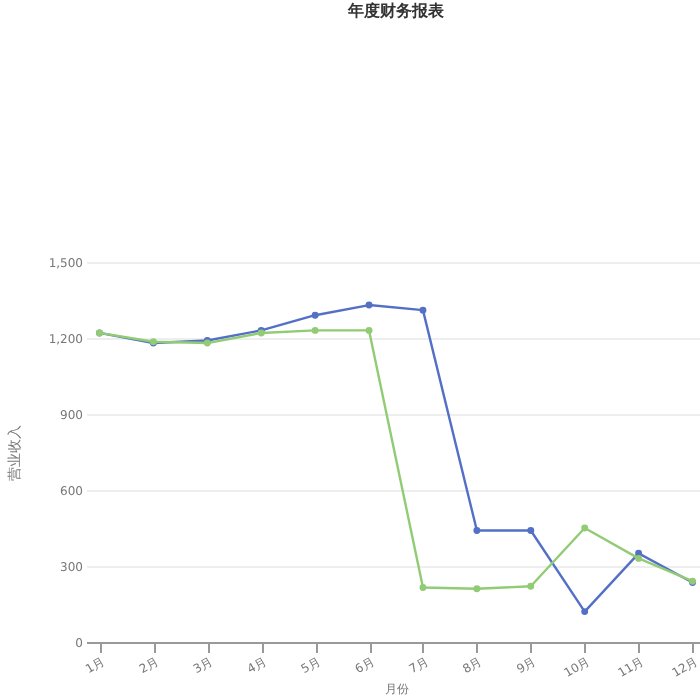  I want to click on chart-title: 年度财务报表, so click(396, 10).